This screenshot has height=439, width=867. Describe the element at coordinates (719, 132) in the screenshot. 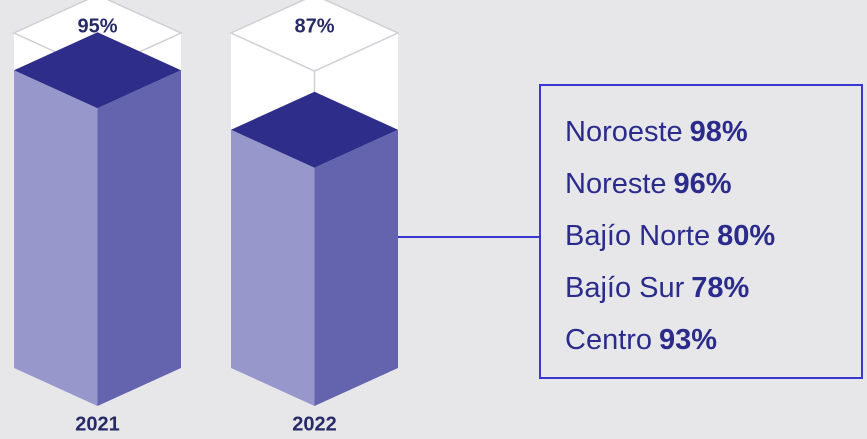

I see `region-value: 98%` at that location.